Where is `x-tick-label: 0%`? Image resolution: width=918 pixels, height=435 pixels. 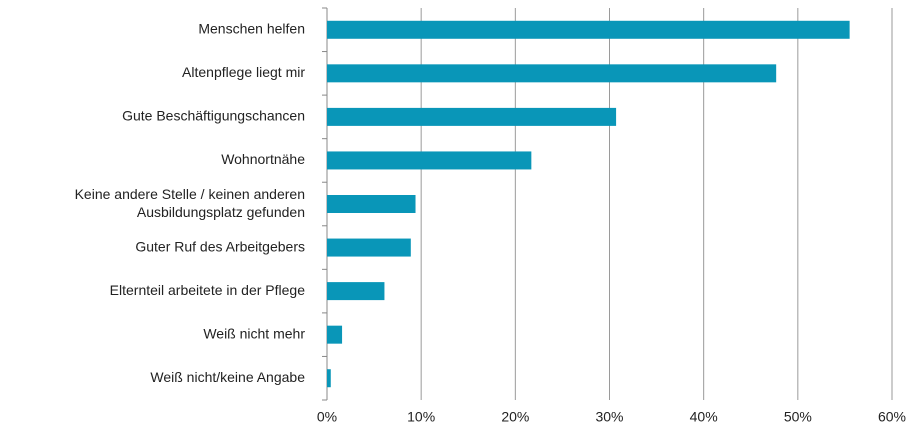
x-tick-label: 0% is located at coordinates (327, 417).